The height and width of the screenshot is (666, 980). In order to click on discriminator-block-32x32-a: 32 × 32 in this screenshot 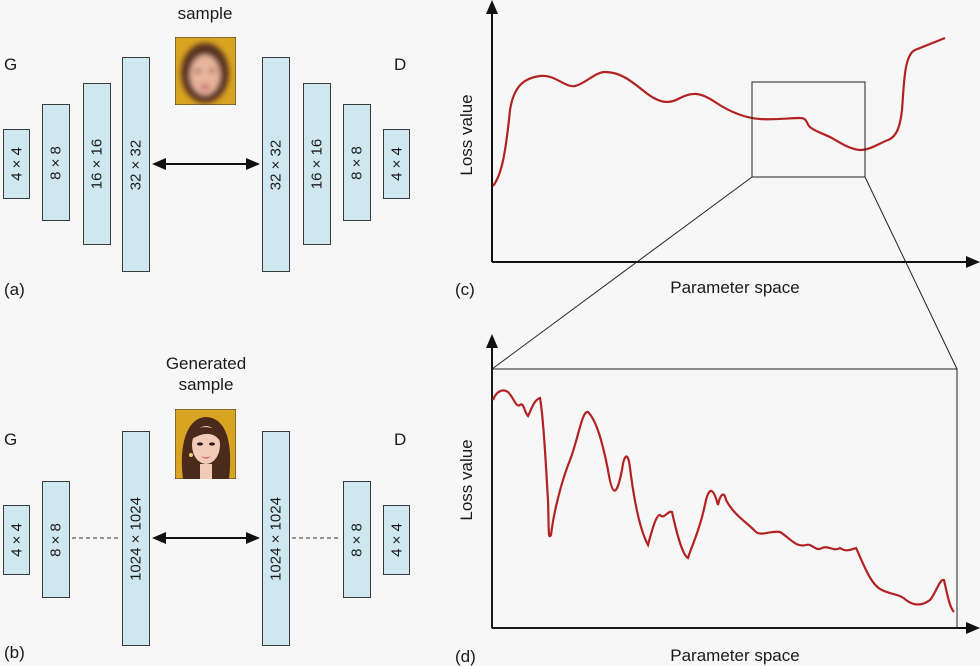, I will do `click(276, 164)`.